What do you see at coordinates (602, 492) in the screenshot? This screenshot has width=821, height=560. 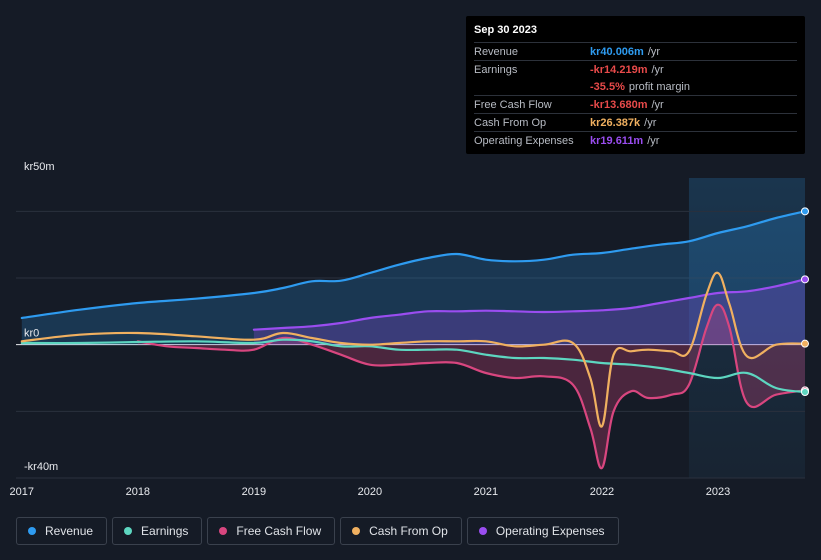 I see `x-tick-label: 2022` at bounding box center [602, 492].